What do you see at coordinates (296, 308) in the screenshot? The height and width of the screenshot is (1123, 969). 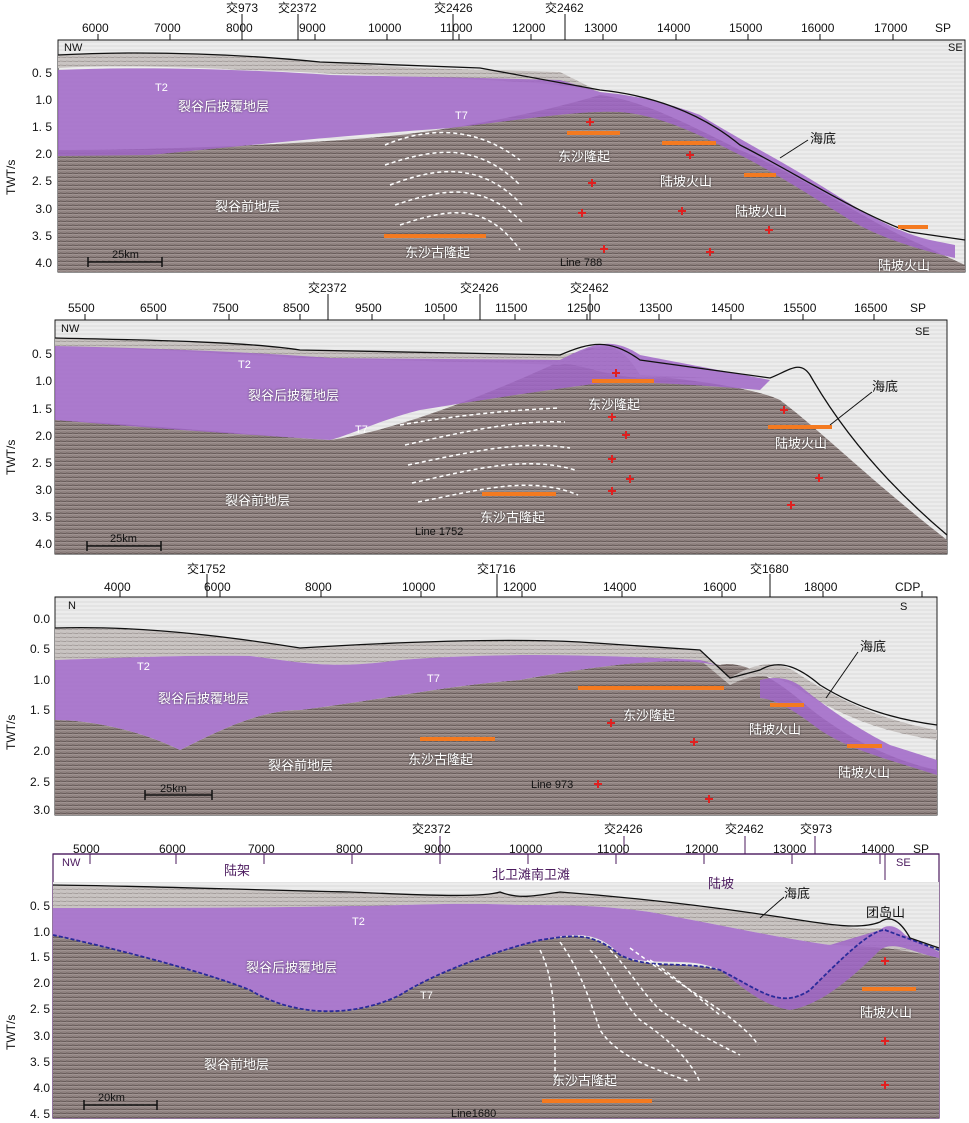 I see `x-tick: 8500` at bounding box center [296, 308].